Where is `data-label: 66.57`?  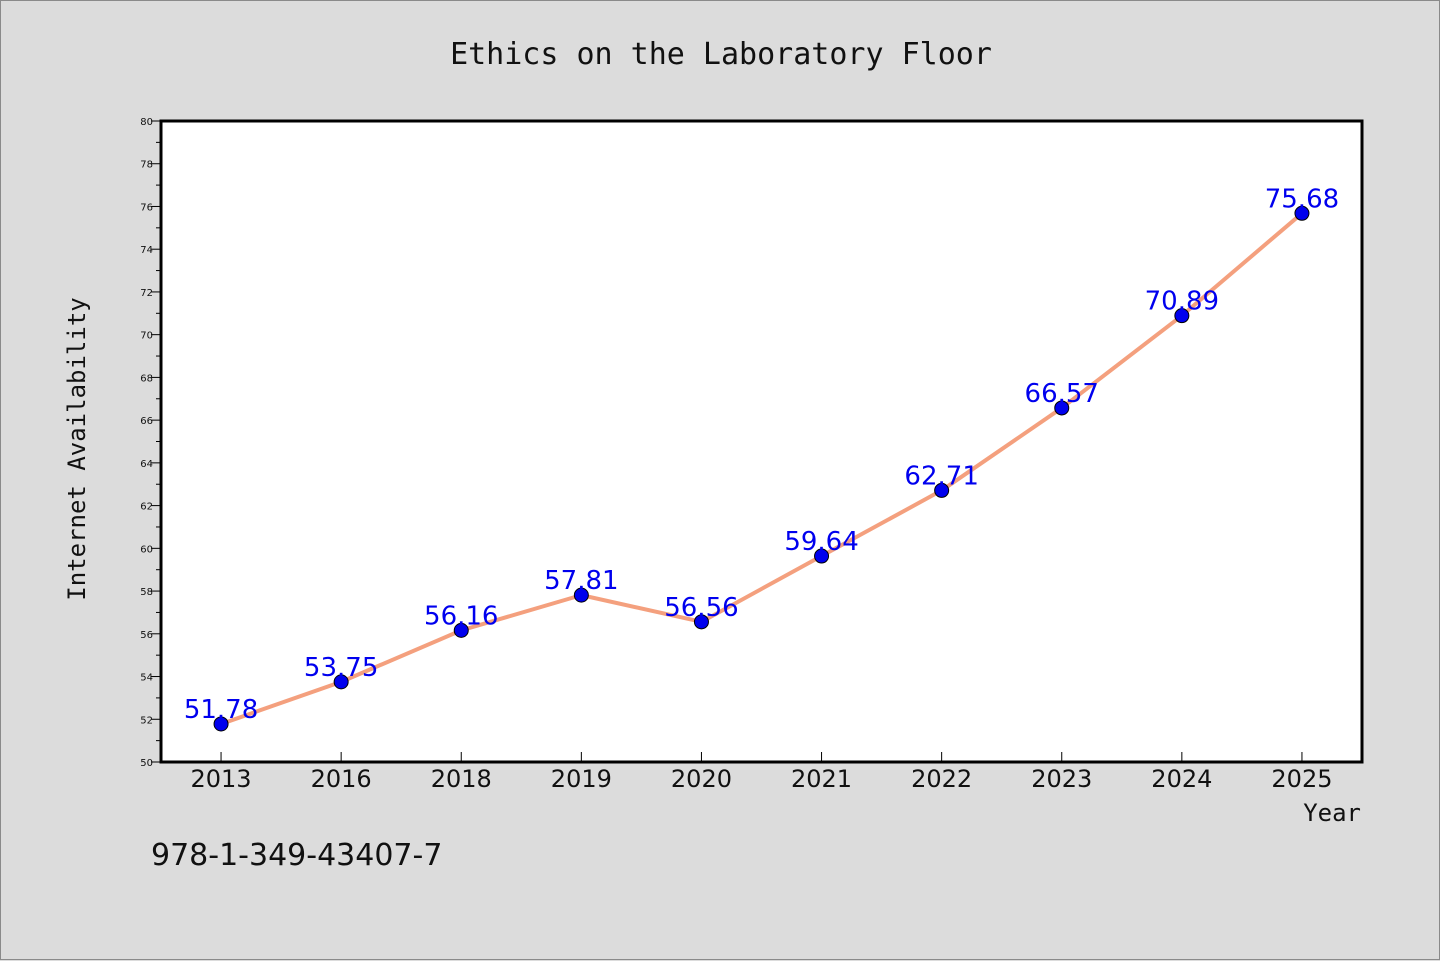 data-label: 66.57 is located at coordinates (1062, 394).